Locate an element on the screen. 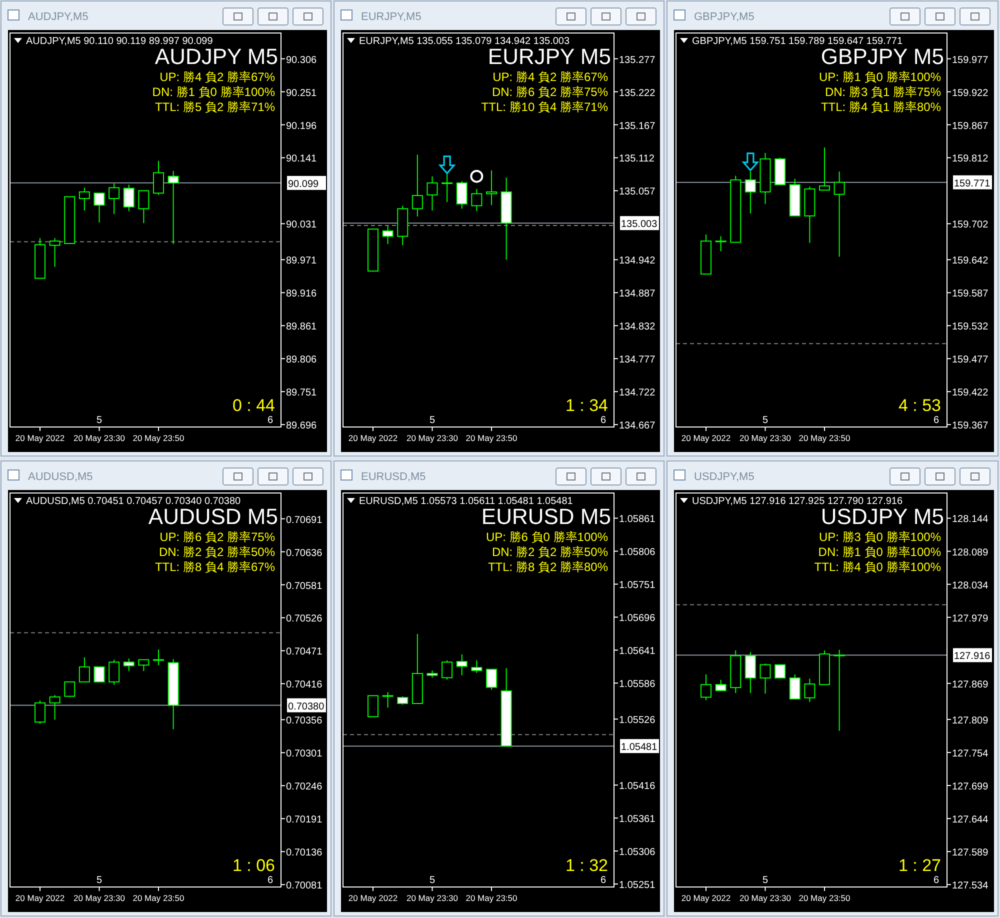 The width and height of the screenshot is (1000, 918). y-tick-label: 127.809 is located at coordinates (970, 720).